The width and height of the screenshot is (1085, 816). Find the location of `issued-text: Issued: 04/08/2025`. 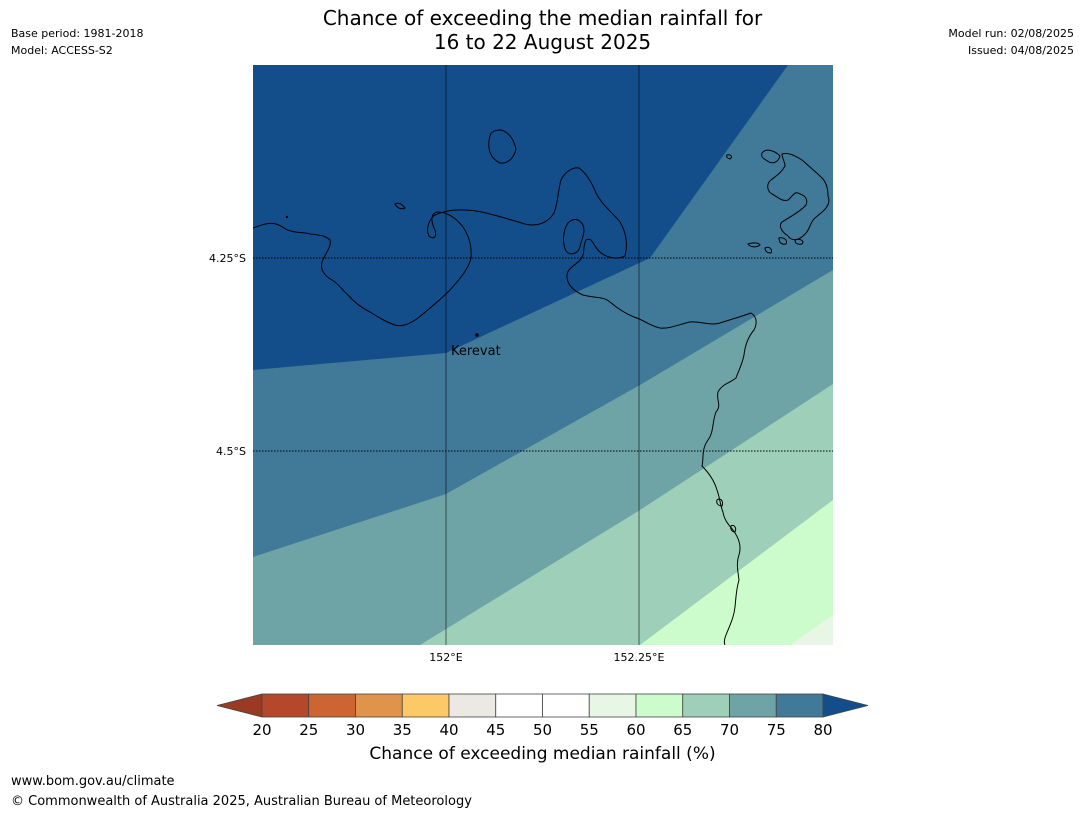

issued-text: Issued: 04/08/2025 is located at coordinates (1020, 50).